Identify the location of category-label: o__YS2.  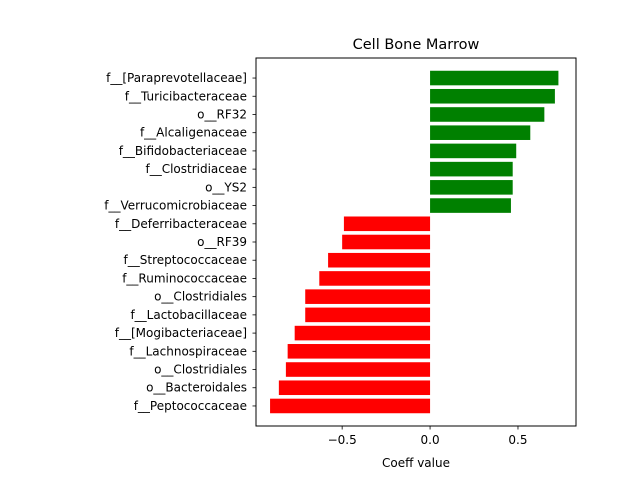
(226, 187).